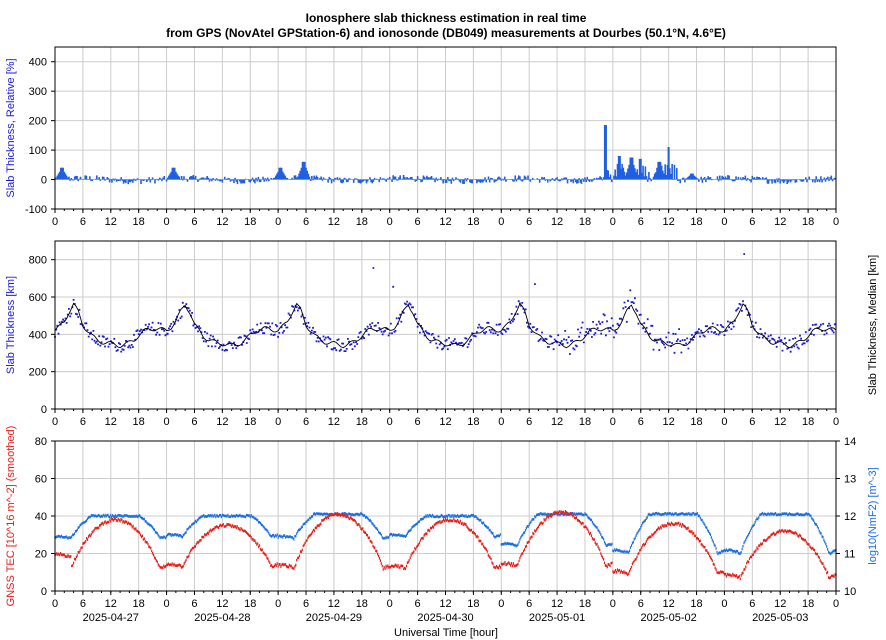 The width and height of the screenshot is (886, 640). What do you see at coordinates (11, 516) in the screenshot?
I see `tec-ylabel: GNSS TEC [10^16 m^-2] (smoothed)` at bounding box center [11, 516].